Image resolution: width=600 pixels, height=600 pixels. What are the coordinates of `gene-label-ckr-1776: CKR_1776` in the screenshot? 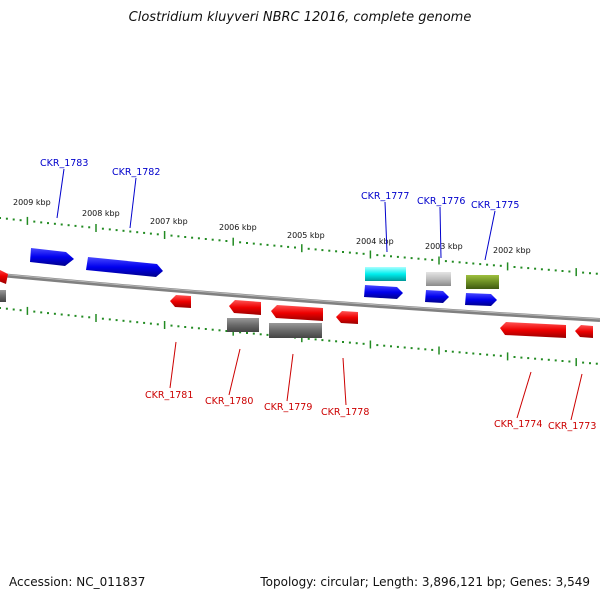 It's located at (441, 201).